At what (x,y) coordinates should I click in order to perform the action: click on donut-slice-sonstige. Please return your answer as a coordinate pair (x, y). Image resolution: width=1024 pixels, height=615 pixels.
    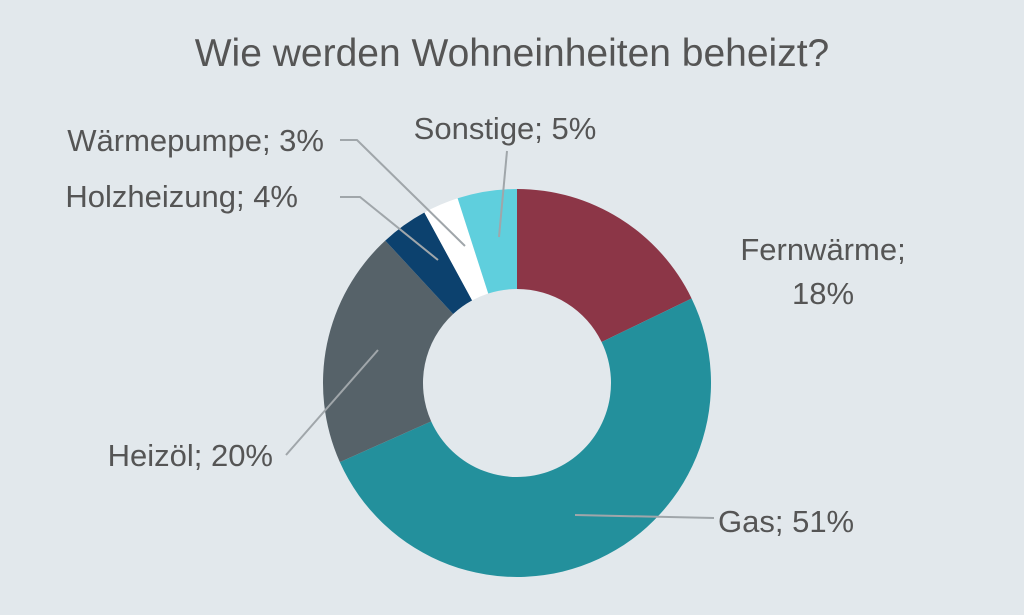
    Looking at the image, I should click on (487, 241).